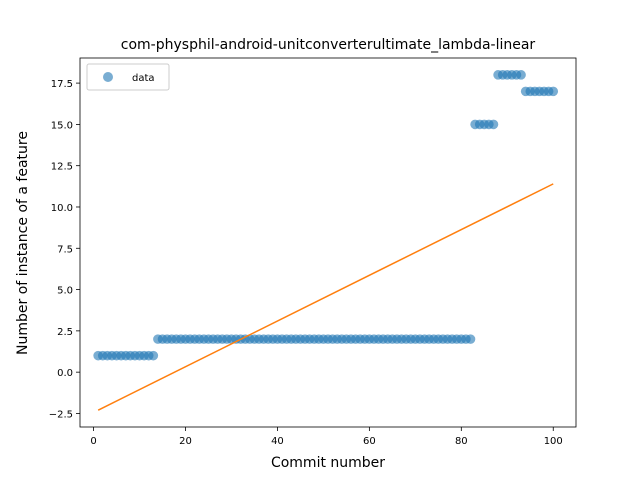 This screenshot has height=480, width=640. What do you see at coordinates (461, 441) in the screenshot?
I see `x-tick-label: 80` at bounding box center [461, 441].